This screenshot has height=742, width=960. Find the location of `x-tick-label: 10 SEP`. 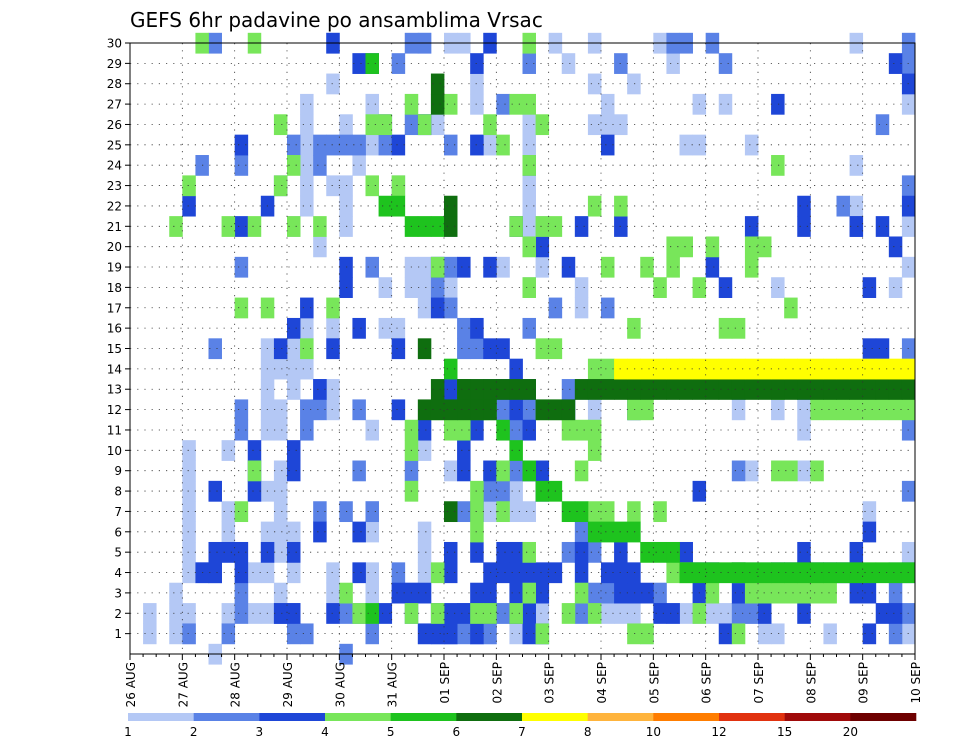

x-tick-label: 10 SEP is located at coordinates (916, 683).